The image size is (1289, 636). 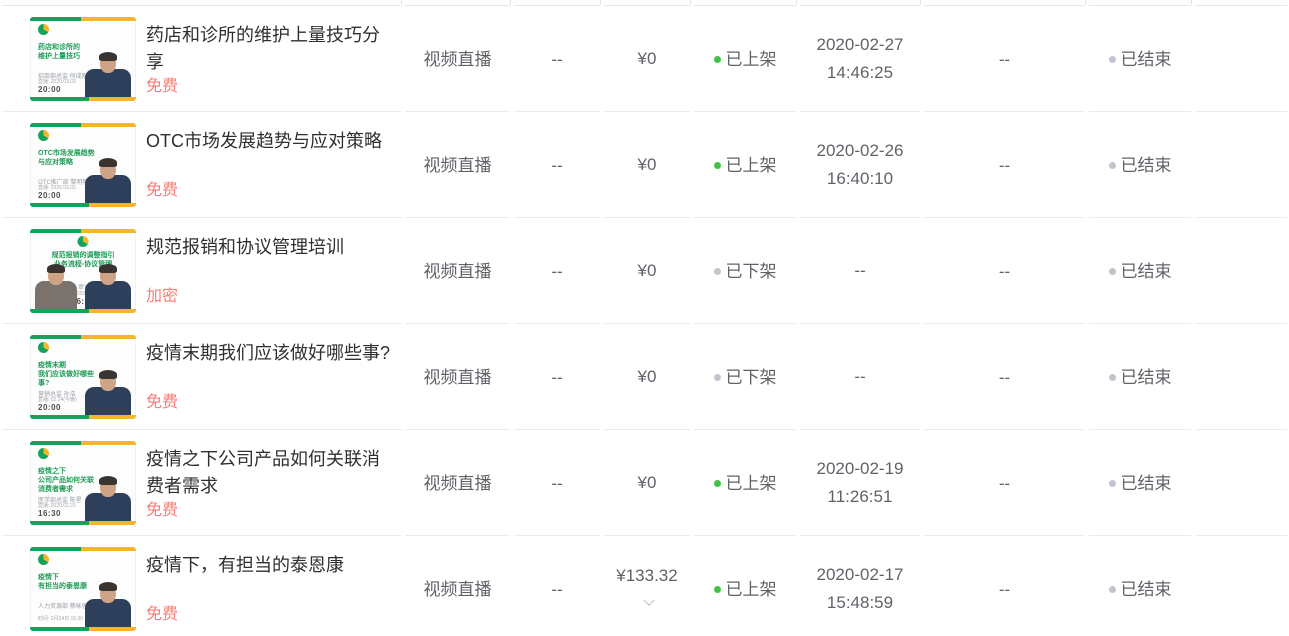 I want to click on course-thumbnail: 疫情下 有担当的泰恩康 人力资源部 蔡咏强 时间: 2月24日 16:30, so click(x=83, y=589).